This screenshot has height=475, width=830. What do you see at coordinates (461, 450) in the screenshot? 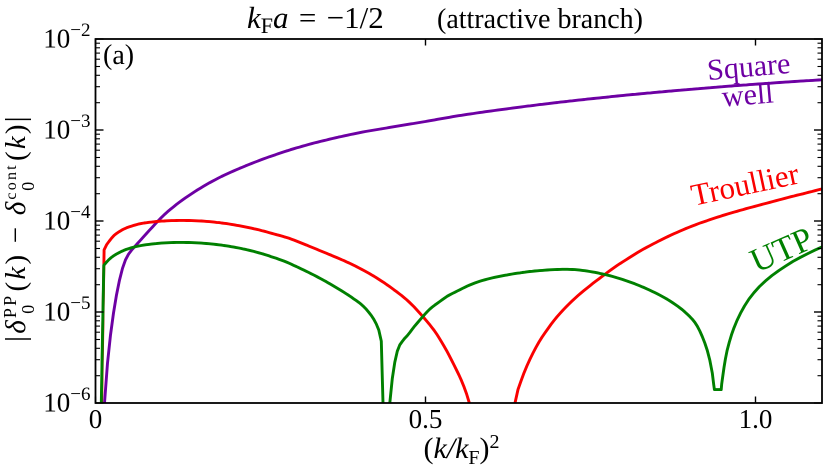
I see `svg-text: (k/kF)2` at bounding box center [461, 450].